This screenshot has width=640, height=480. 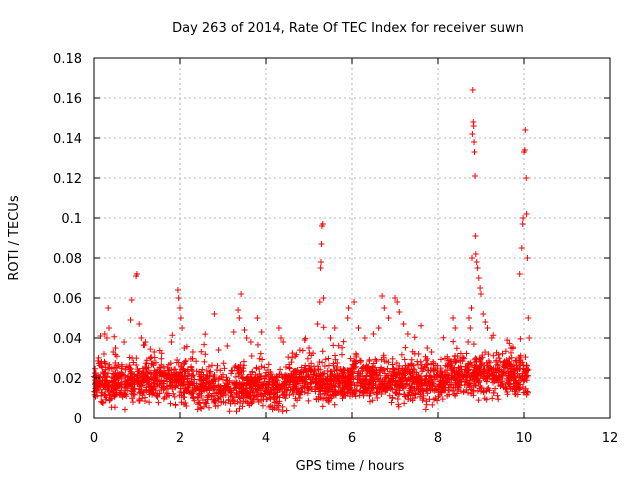 What do you see at coordinates (71, 219) in the screenshot?
I see `y-tick-label: 0.1` at bounding box center [71, 219].